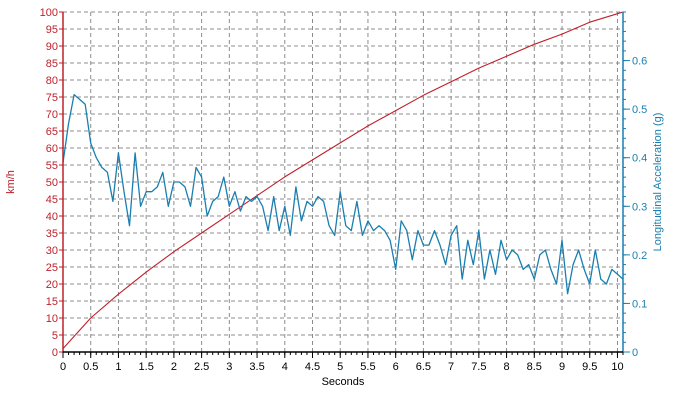  Describe the element at coordinates (340, 367) in the screenshot. I see `x-tick-label: 5` at that location.